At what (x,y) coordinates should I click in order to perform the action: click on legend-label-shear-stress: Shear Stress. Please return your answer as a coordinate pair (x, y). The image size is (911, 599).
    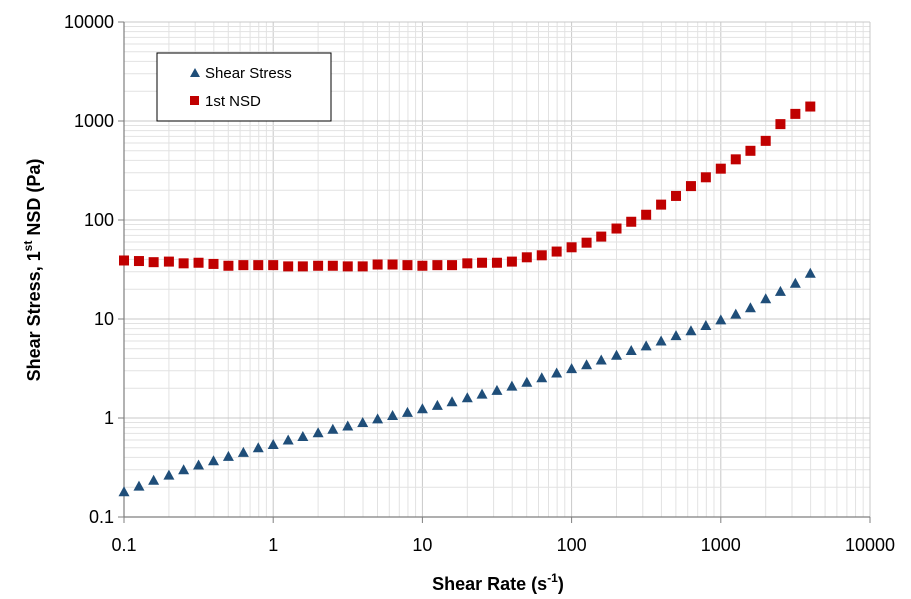
    Looking at the image, I should click on (248, 73).